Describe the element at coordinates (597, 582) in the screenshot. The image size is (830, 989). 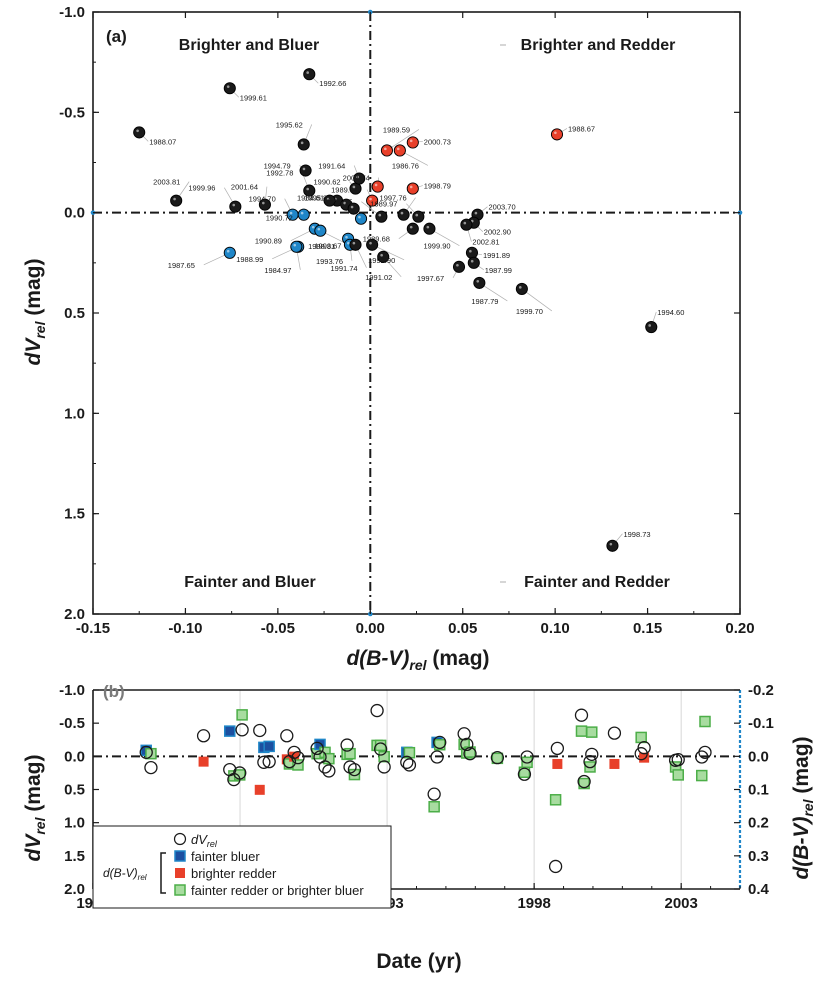
I see `quadrant-label-bottom-right: Fainter and Redder` at that location.